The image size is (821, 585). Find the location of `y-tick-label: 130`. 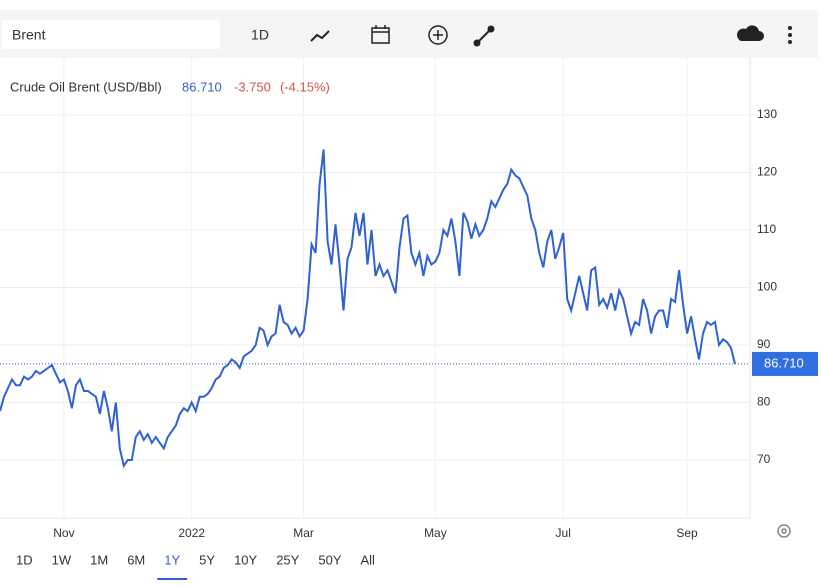

y-tick-label: 130 is located at coordinates (767, 114).